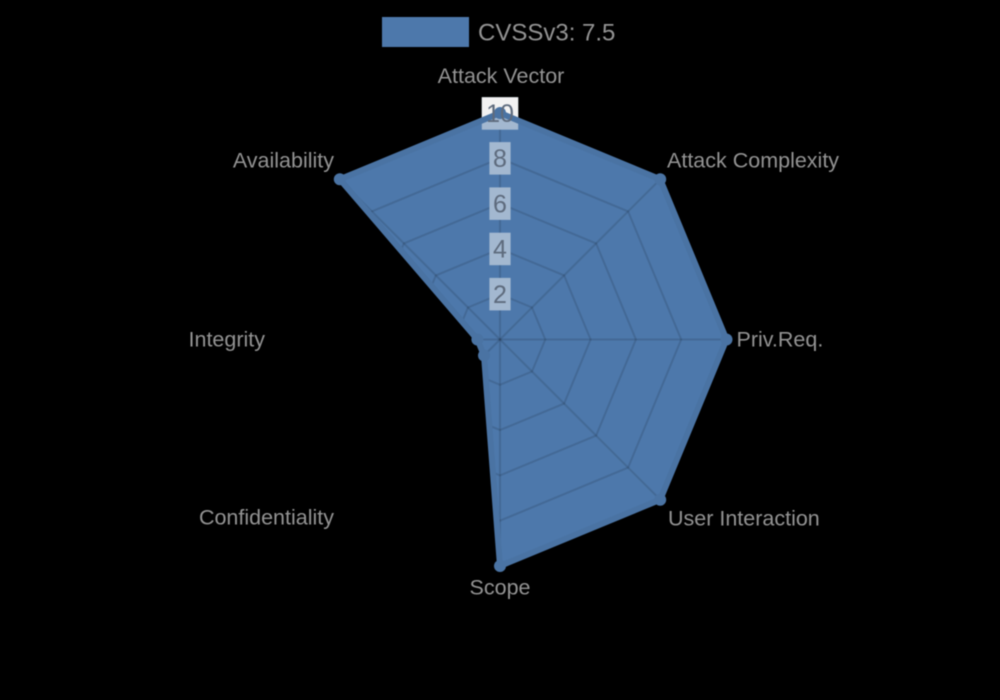 Image resolution: width=1000 pixels, height=700 pixels. I want to click on svg-text: Attack Vector, so click(501, 76).